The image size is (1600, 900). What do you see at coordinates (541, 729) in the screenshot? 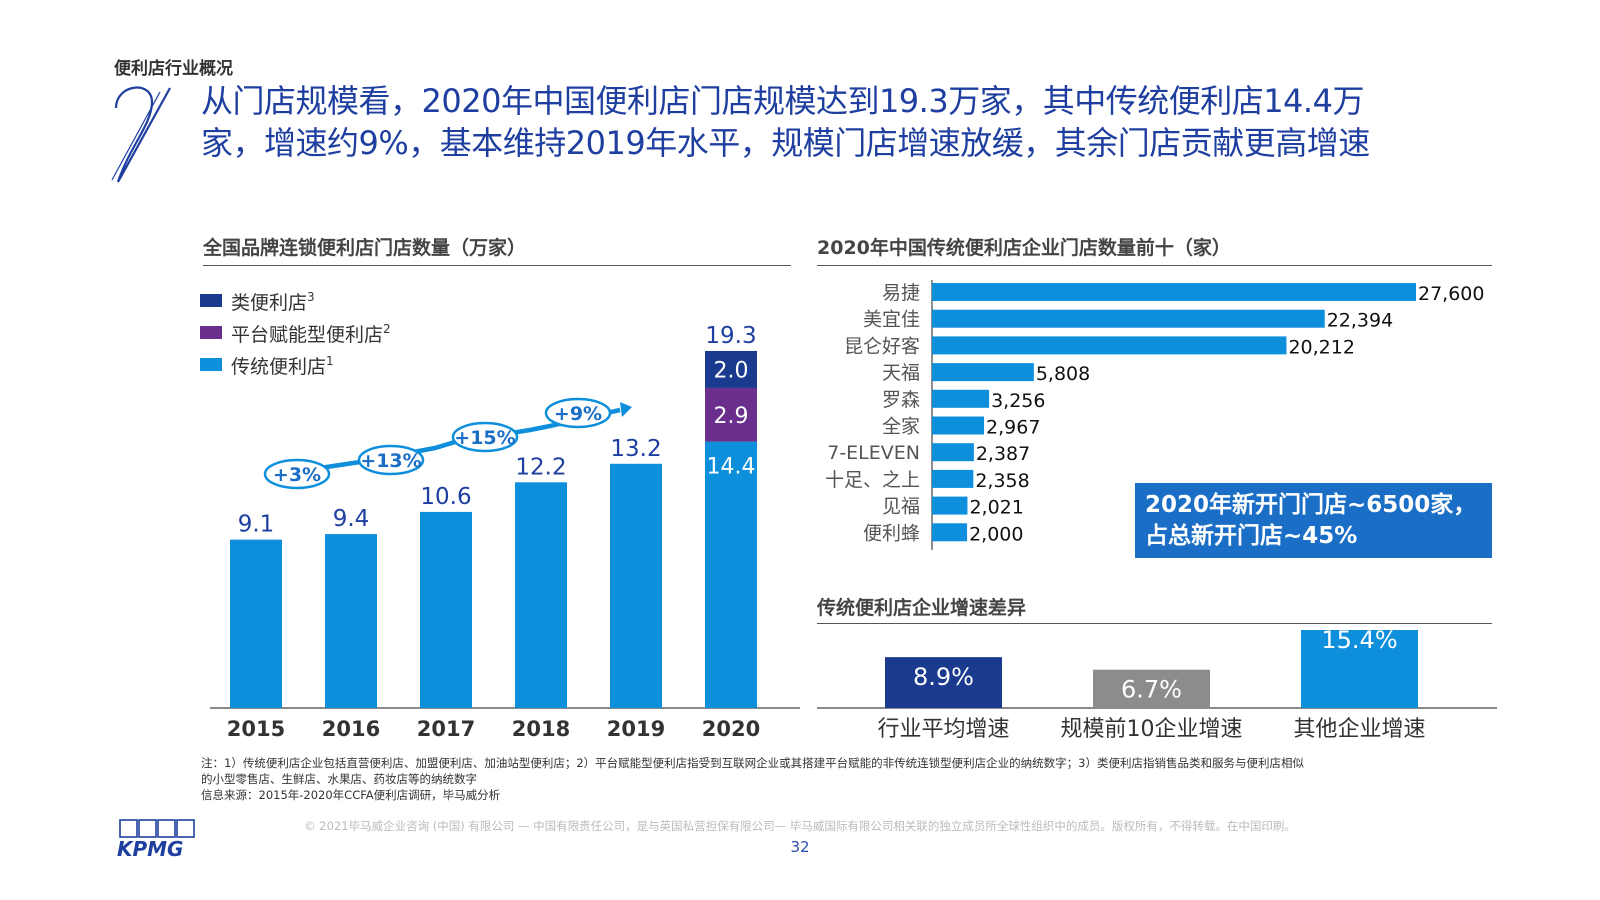
I see `x-tick-label: 2018` at bounding box center [541, 729].